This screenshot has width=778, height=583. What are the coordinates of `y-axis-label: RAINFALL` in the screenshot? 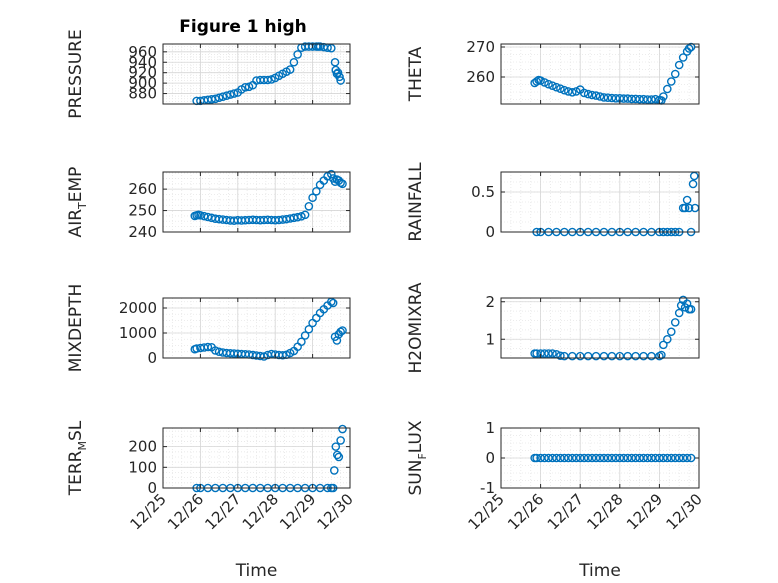 It's located at (416, 202).